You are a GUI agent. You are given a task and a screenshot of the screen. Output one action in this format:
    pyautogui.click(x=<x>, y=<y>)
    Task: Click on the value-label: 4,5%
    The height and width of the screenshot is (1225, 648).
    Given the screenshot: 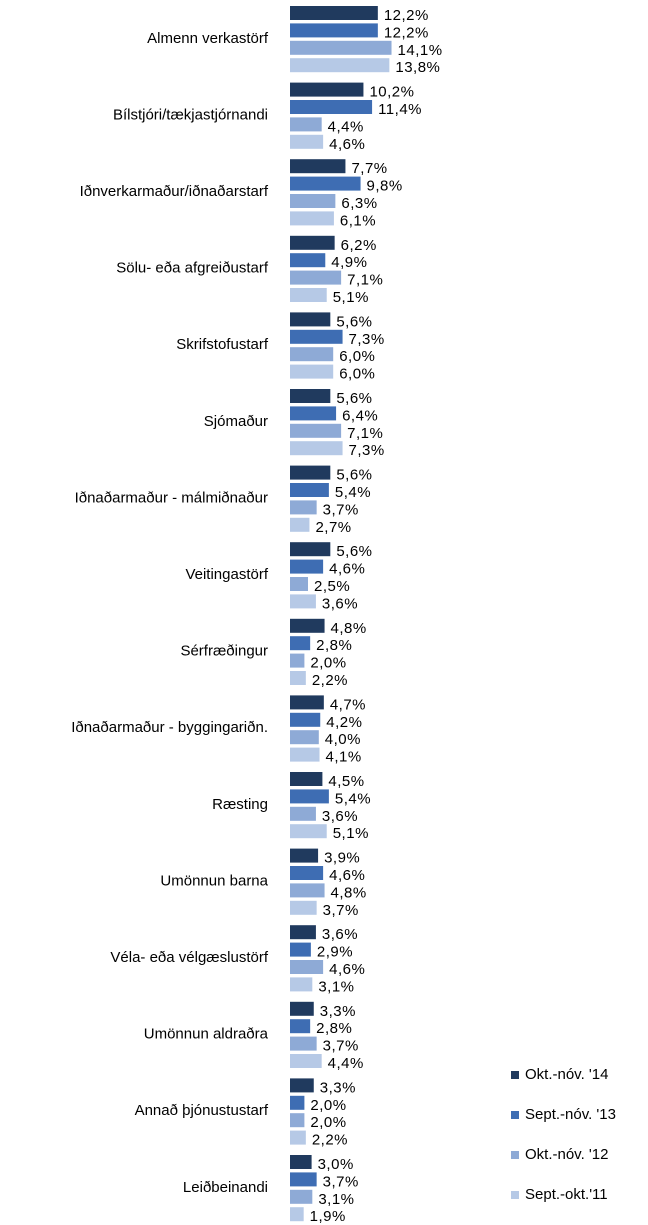 What is the action you would take?
    pyautogui.click(x=346, y=781)
    